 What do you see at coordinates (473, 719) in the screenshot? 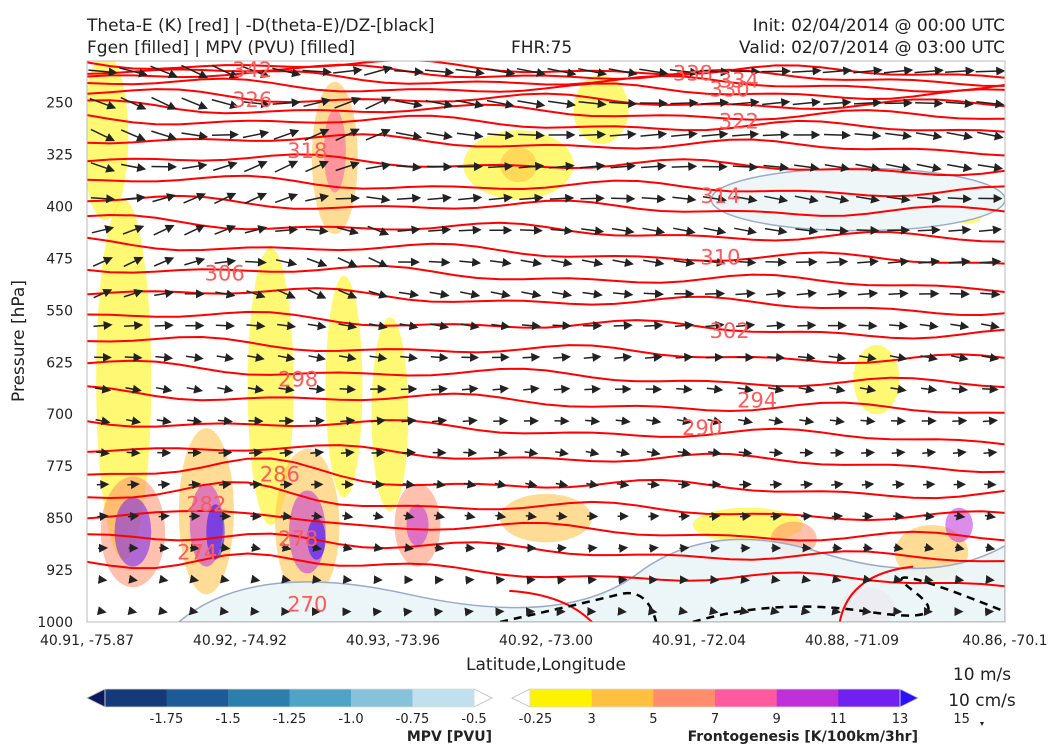
I see `colorbar-tick-label: -0.5` at bounding box center [473, 719].